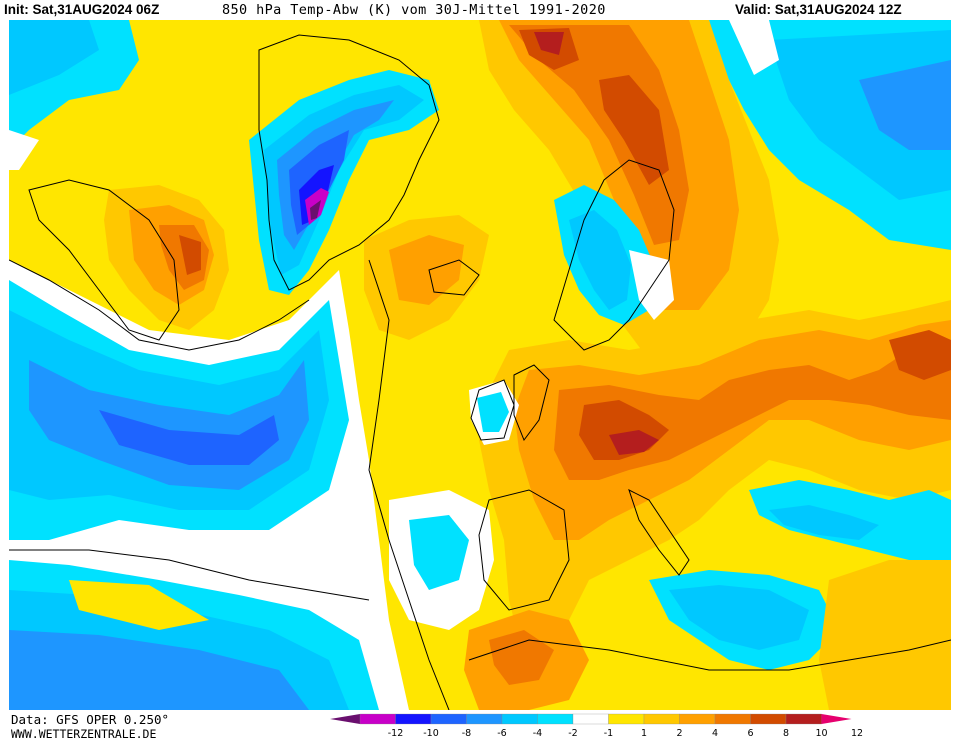 The width and height of the screenshot is (959, 744). I want to click on baffin-warm-peak, so click(190, 255).